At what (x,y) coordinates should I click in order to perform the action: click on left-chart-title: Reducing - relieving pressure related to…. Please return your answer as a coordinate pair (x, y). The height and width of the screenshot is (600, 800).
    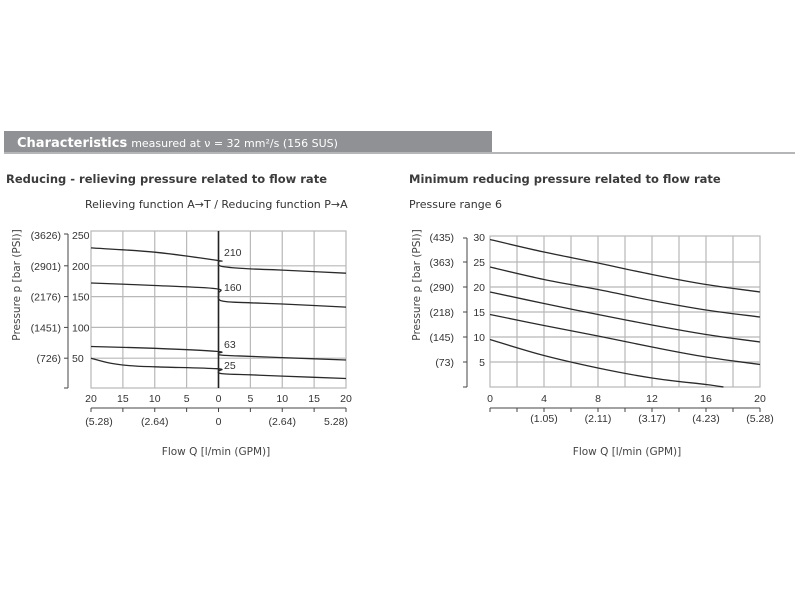
    Looking at the image, I should click on (166, 179).